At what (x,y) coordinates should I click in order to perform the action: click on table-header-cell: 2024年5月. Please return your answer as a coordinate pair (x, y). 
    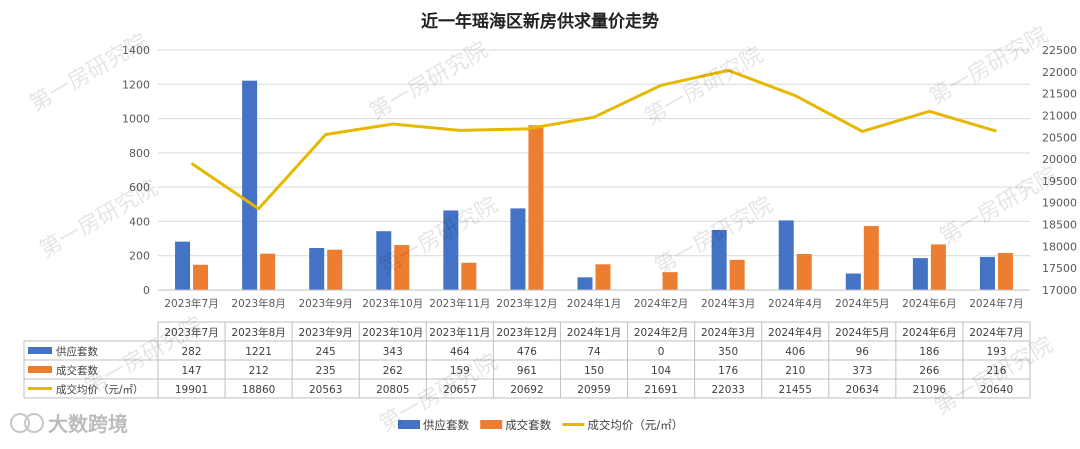
    Looking at the image, I should click on (862, 332).